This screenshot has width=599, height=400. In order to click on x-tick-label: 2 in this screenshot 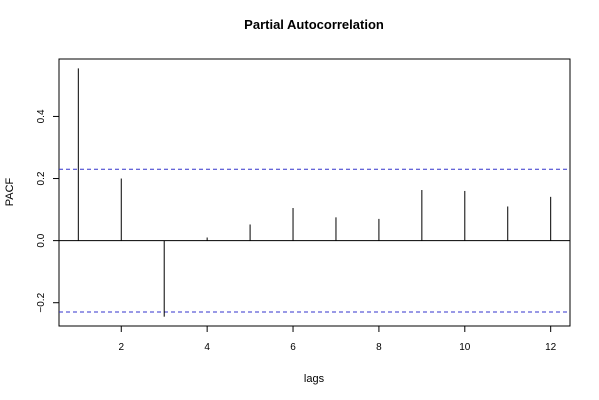, I will do `click(121, 347)`.